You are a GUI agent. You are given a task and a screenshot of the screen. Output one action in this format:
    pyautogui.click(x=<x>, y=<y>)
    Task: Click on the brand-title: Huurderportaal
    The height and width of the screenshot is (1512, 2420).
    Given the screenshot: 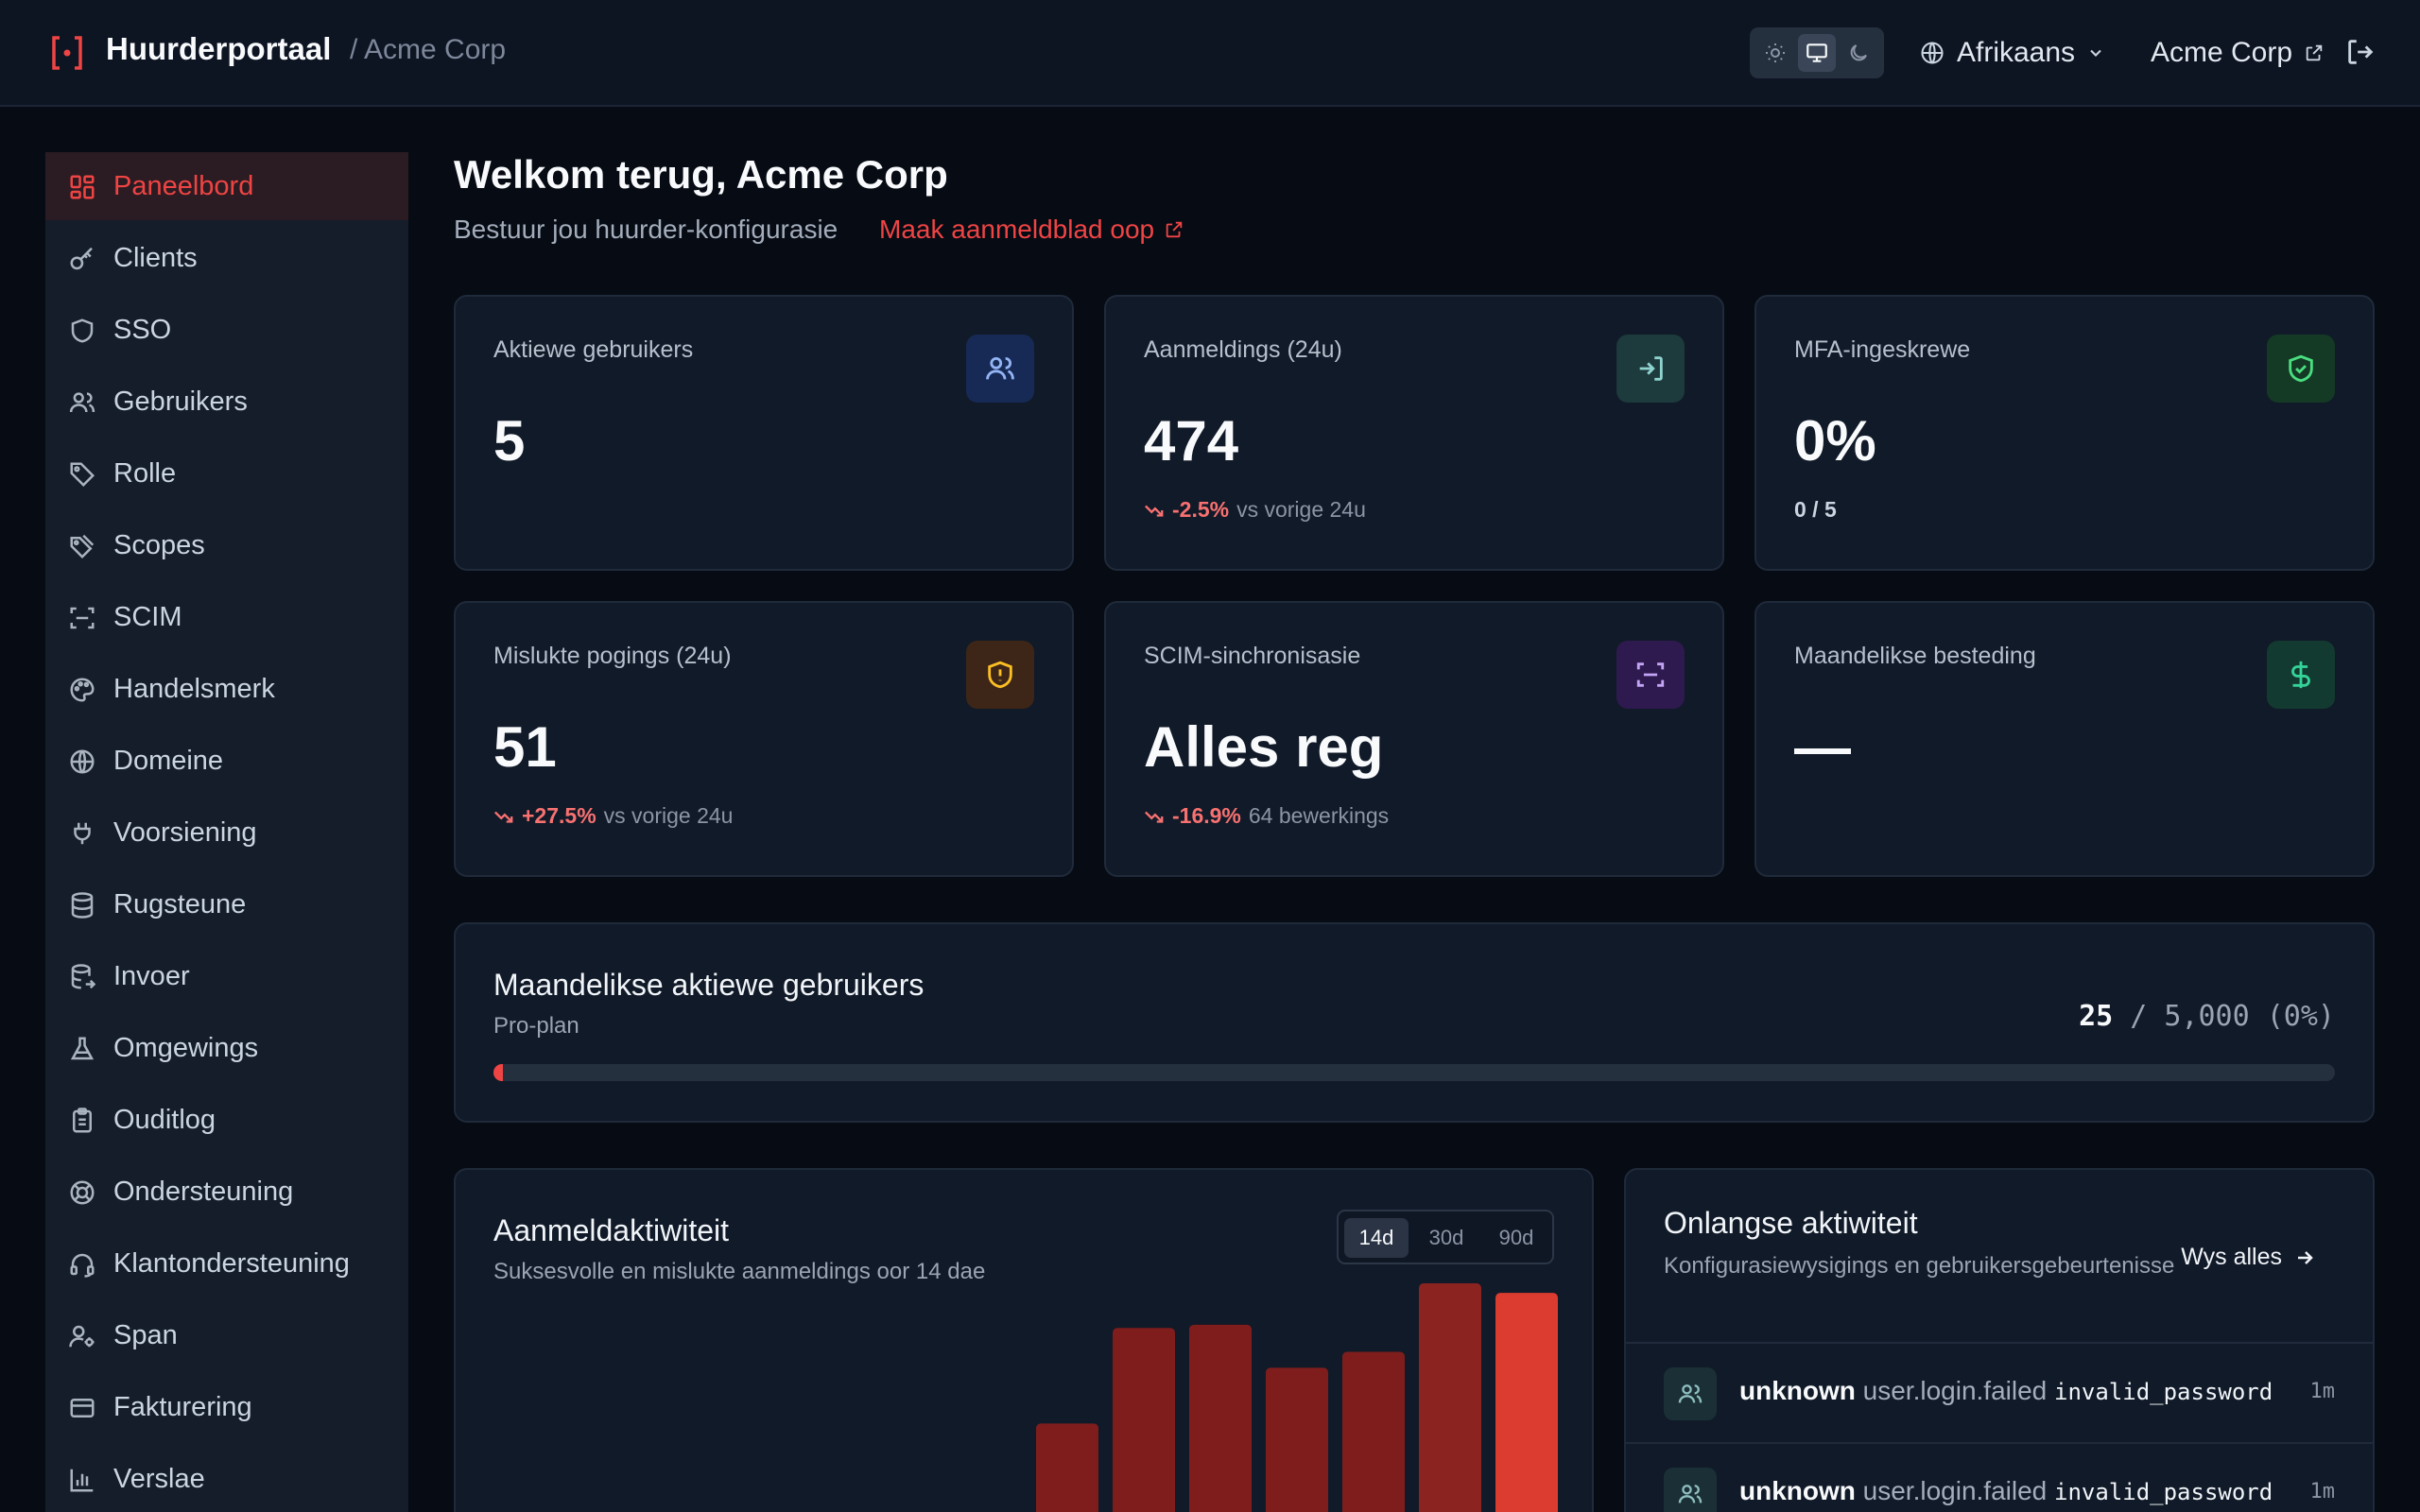 What is the action you would take?
    pyautogui.click(x=219, y=48)
    